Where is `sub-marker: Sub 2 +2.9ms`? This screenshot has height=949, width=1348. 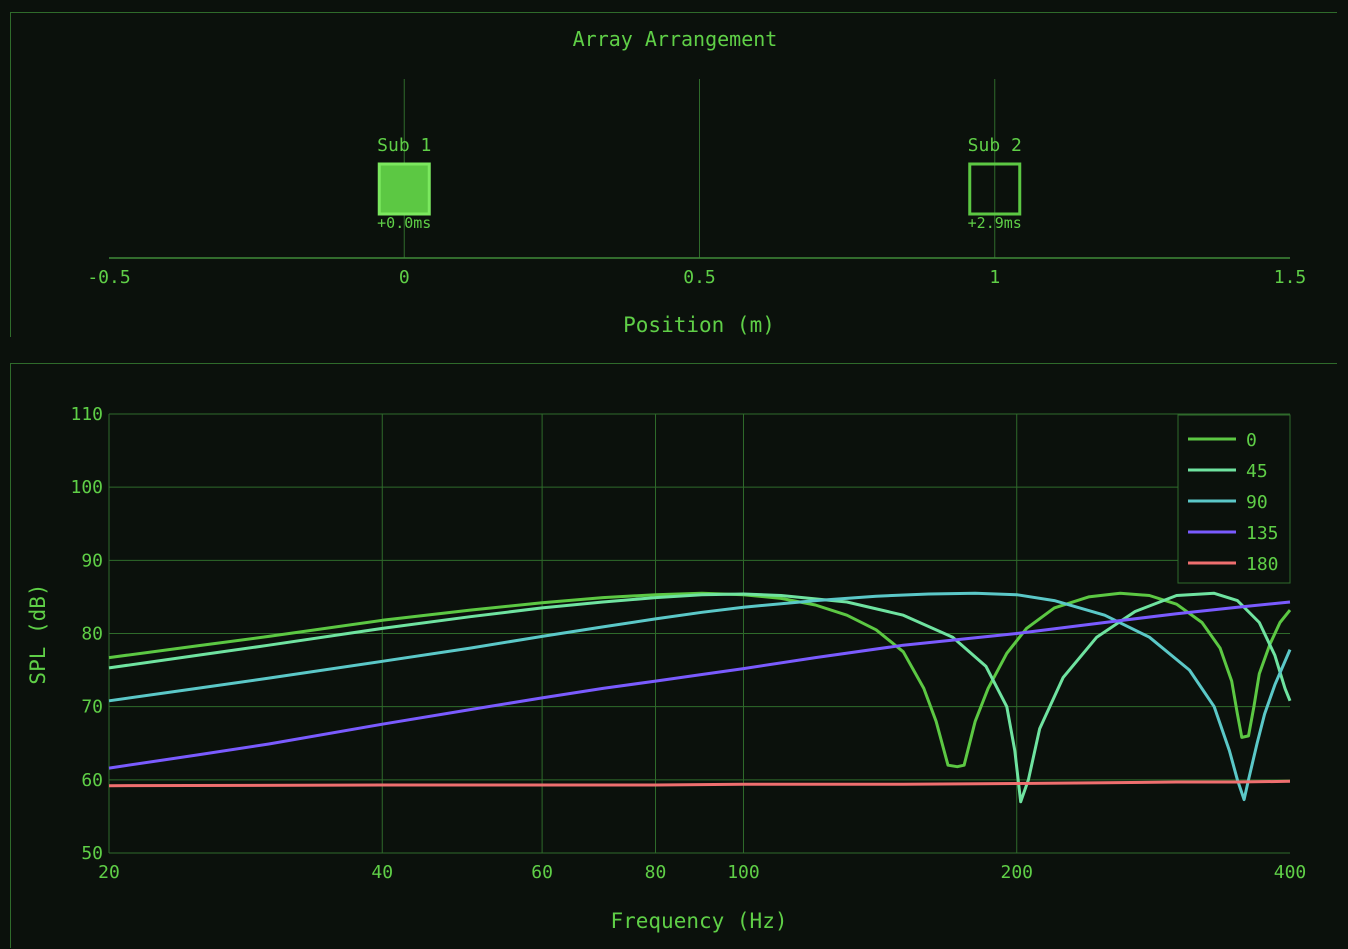 sub-marker: Sub 2 +2.9ms is located at coordinates (995, 183).